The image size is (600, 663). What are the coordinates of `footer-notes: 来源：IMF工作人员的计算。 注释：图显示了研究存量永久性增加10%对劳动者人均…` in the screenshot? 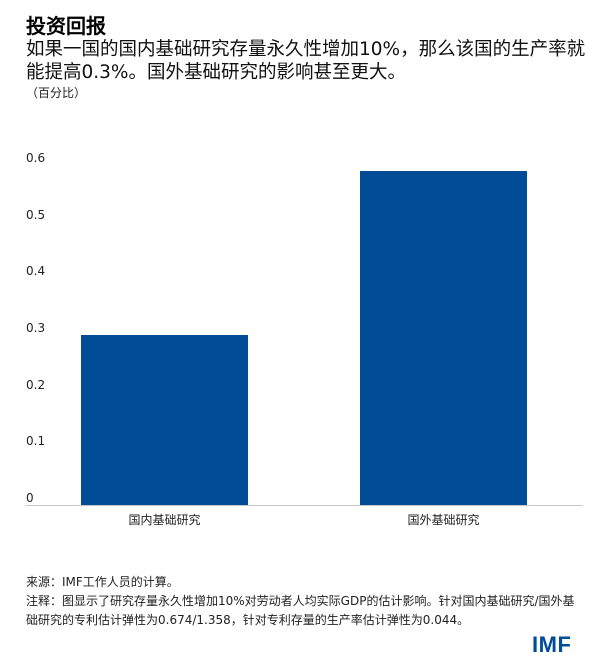 It's located at (306, 601).